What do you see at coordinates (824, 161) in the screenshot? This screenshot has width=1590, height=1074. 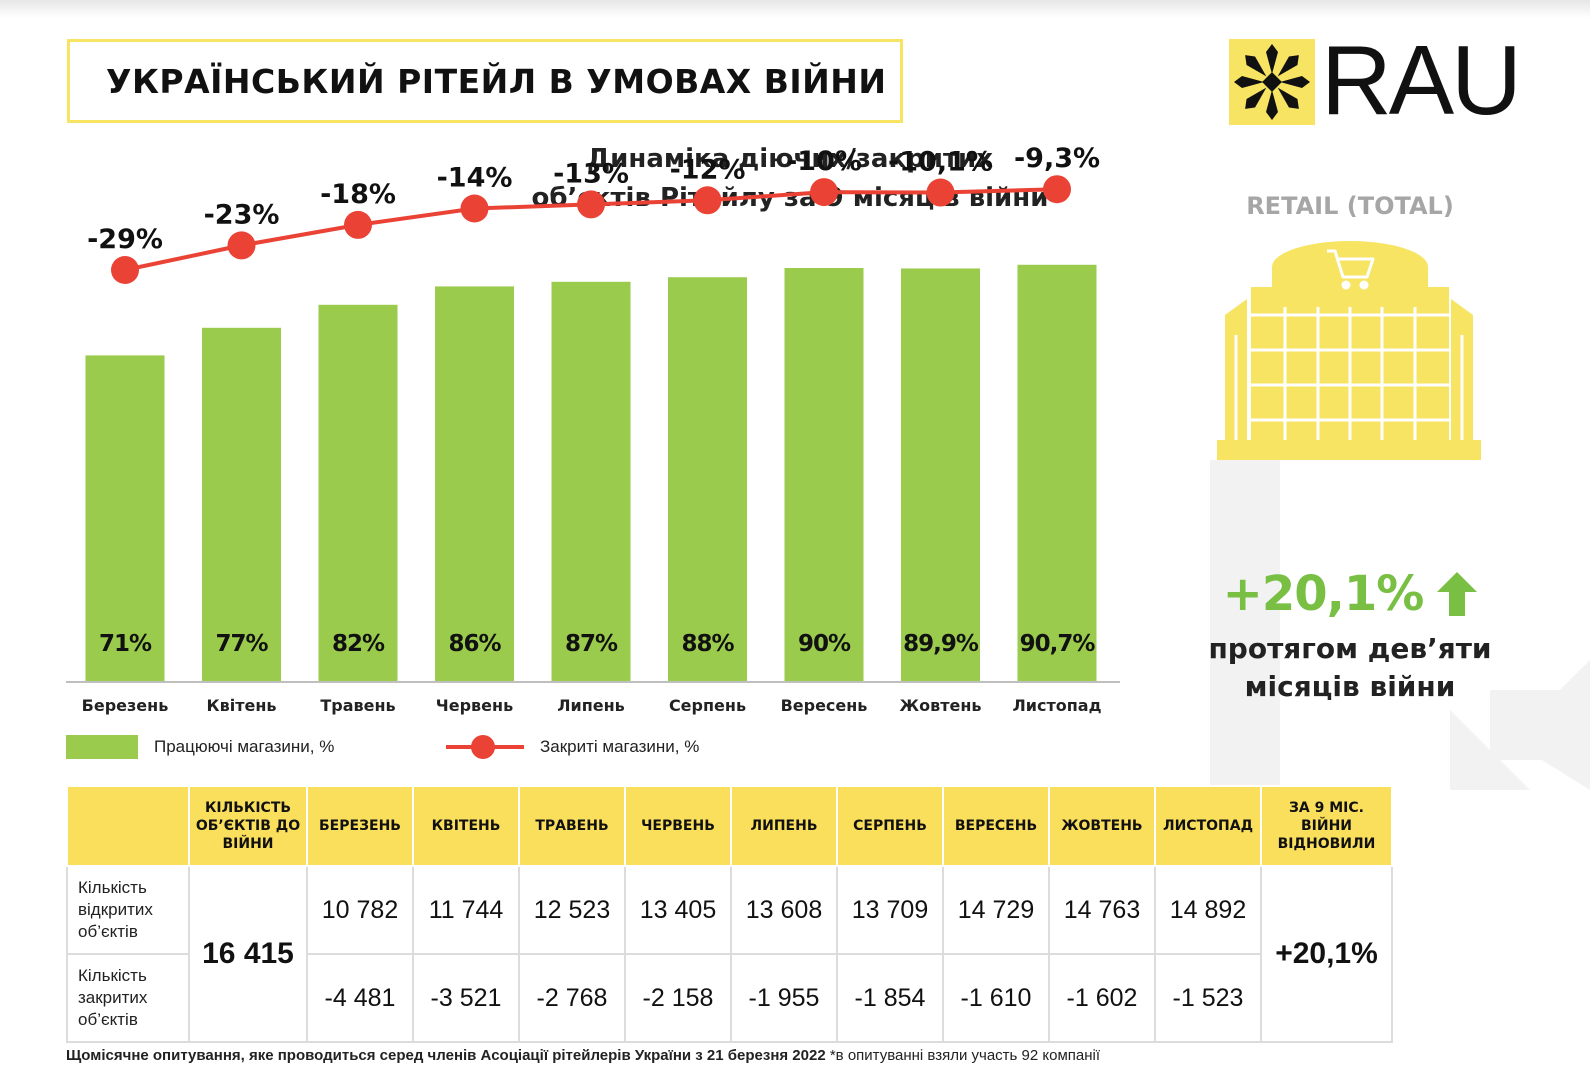 I see `line-value-label: -10%` at bounding box center [824, 161].